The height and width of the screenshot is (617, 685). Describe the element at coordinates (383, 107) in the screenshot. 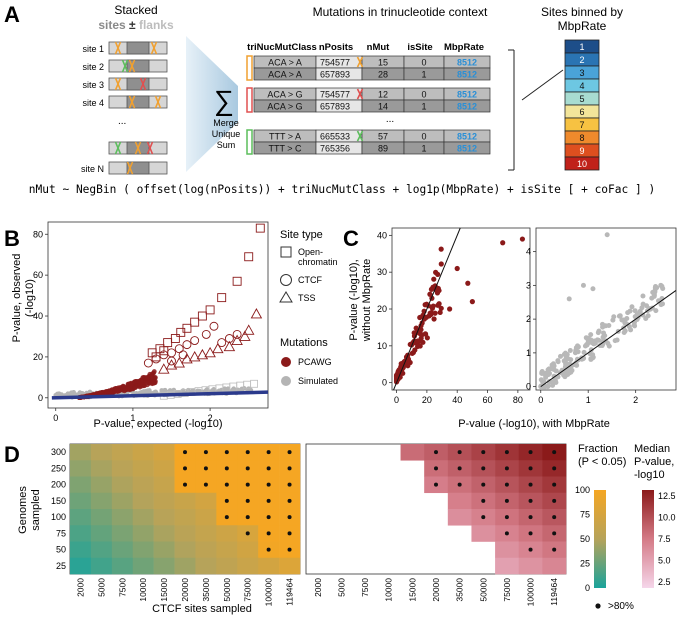

I see `table-value: 14` at that location.